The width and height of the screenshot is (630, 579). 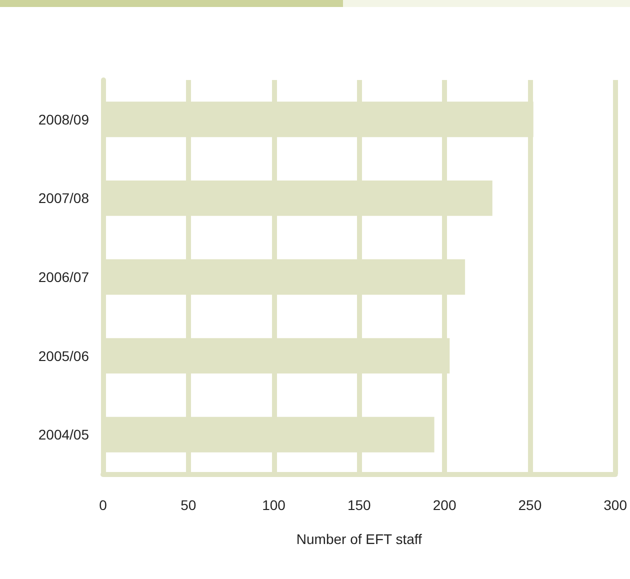 I want to click on y-tick-label: 2004/05, so click(x=64, y=434).